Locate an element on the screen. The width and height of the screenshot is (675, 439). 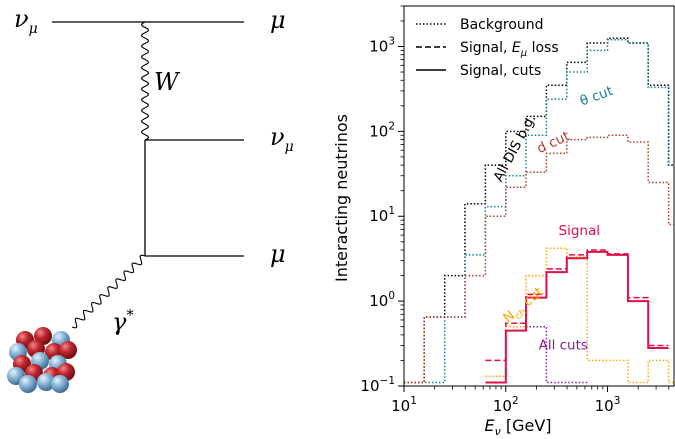
annotation-1: θ cut is located at coordinates (596, 96).